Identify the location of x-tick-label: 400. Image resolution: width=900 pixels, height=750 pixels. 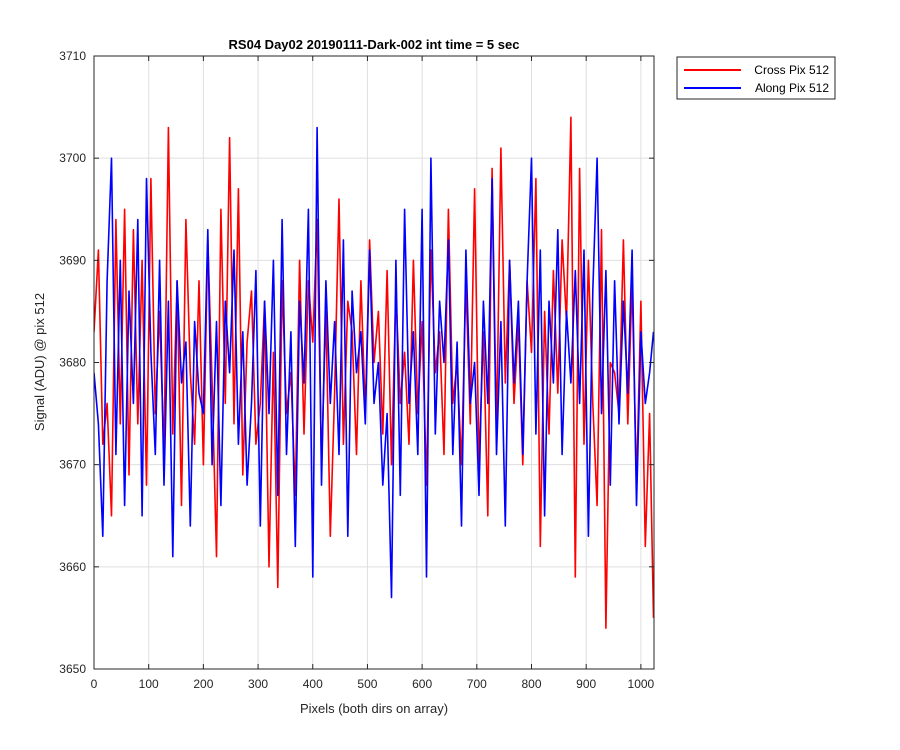
(313, 684).